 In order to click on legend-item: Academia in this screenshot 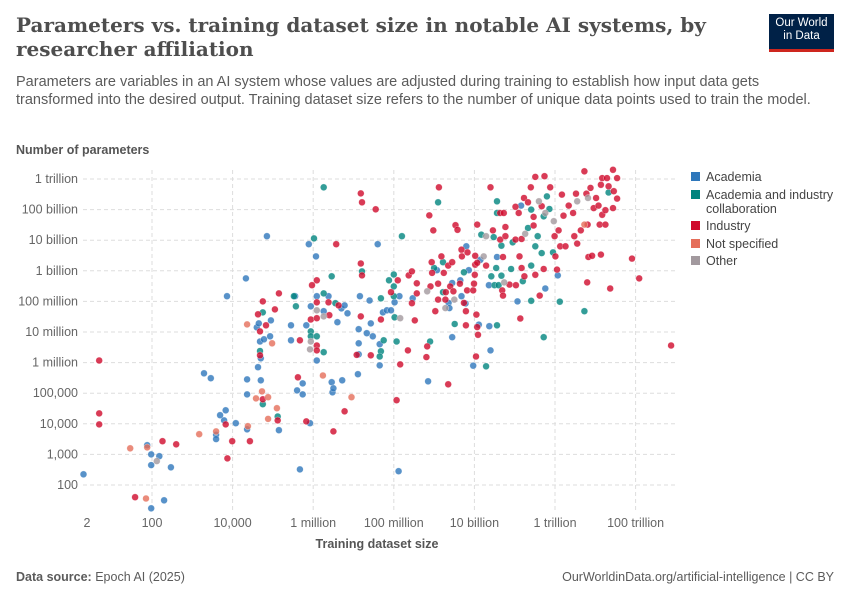, I will do `click(770, 177)`.